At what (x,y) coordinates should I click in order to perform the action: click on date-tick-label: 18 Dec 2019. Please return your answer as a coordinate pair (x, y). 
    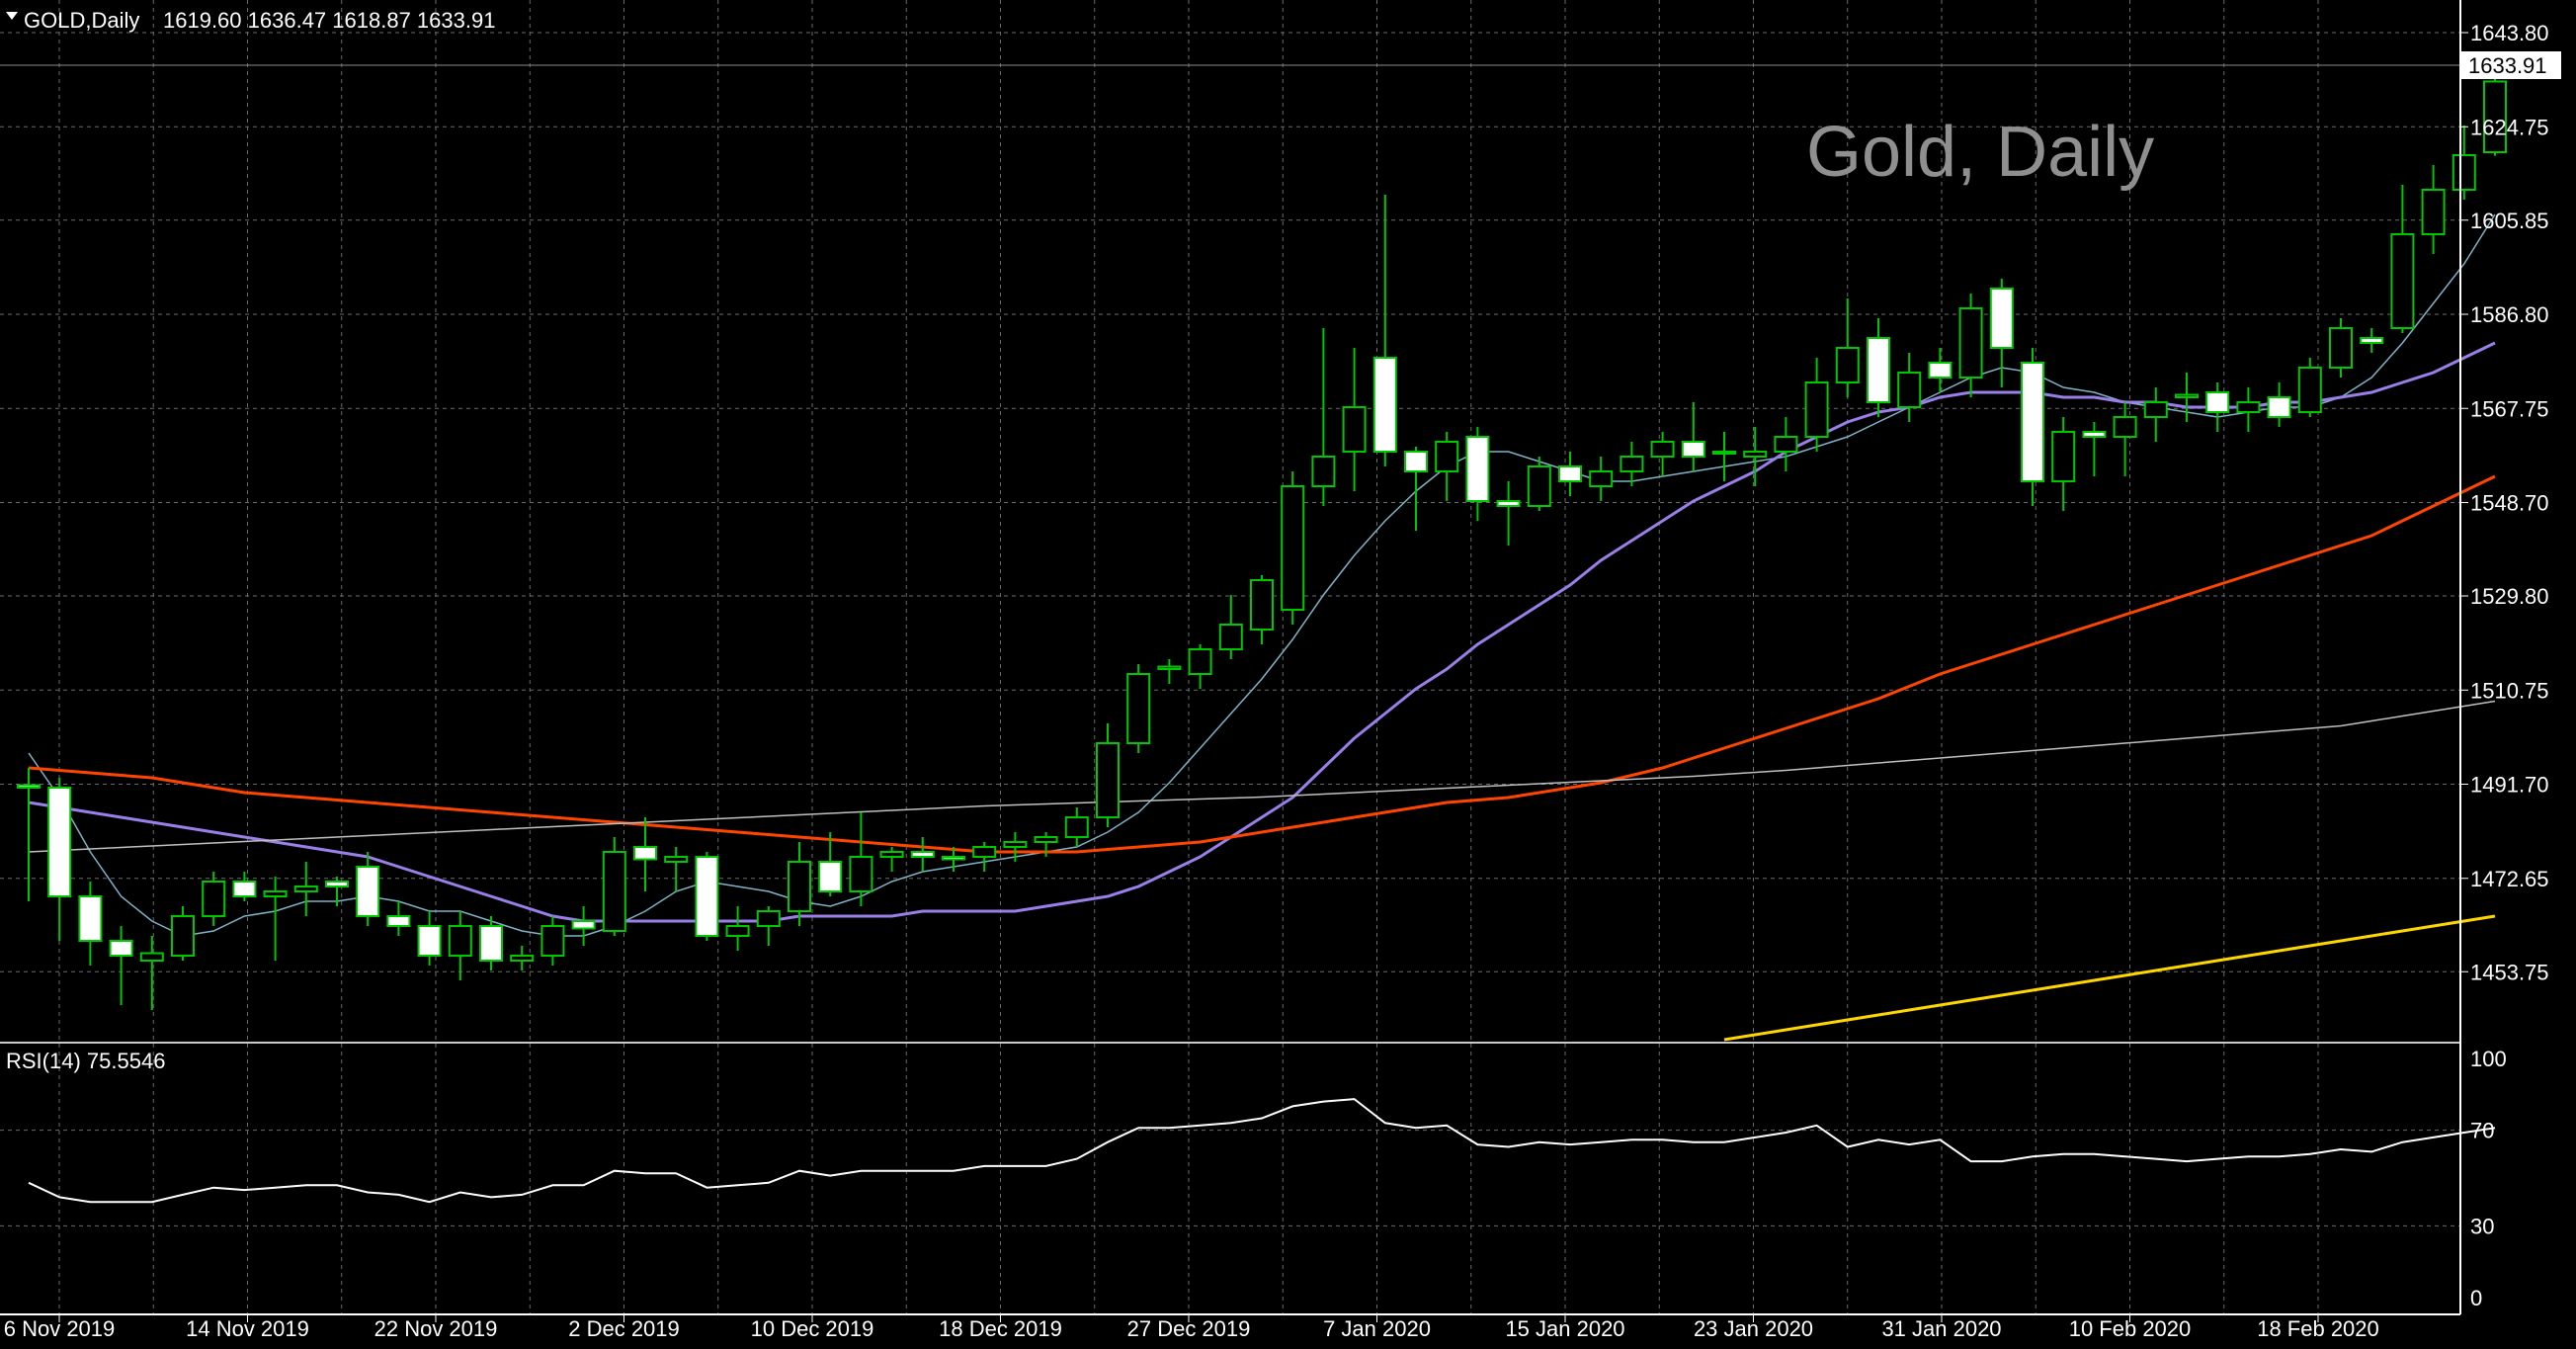
    Looking at the image, I should click on (1000, 1328).